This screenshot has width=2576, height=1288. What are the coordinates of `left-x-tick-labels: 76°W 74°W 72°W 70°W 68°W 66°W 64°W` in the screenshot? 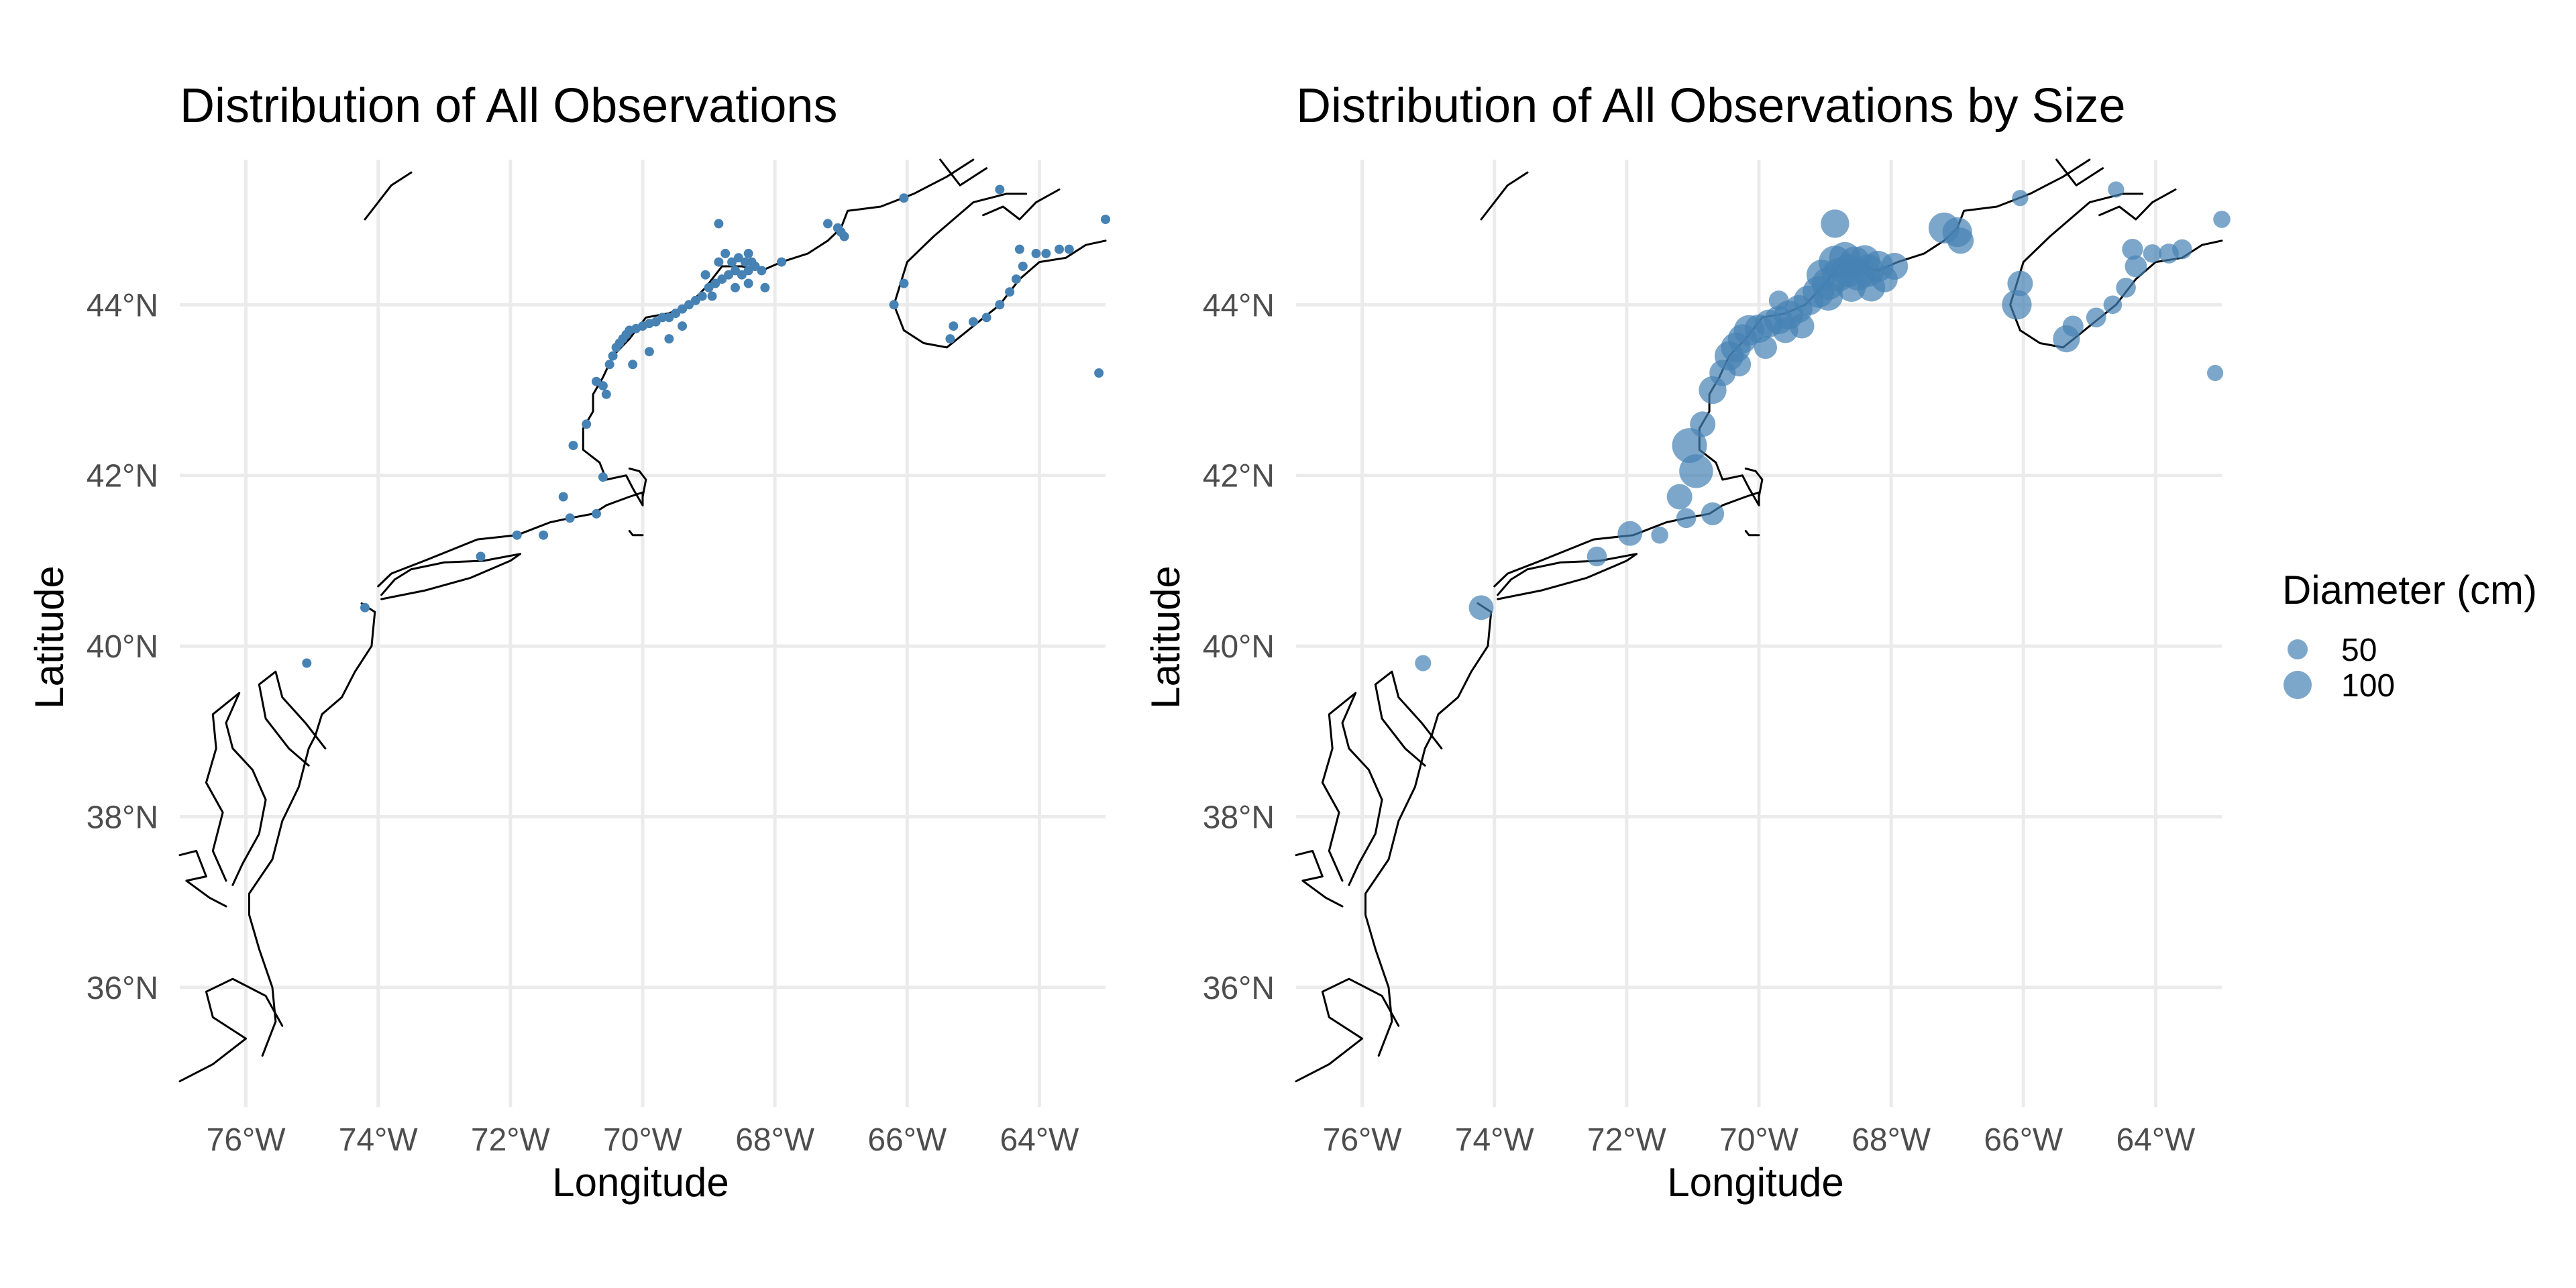 It's located at (643, 1140).